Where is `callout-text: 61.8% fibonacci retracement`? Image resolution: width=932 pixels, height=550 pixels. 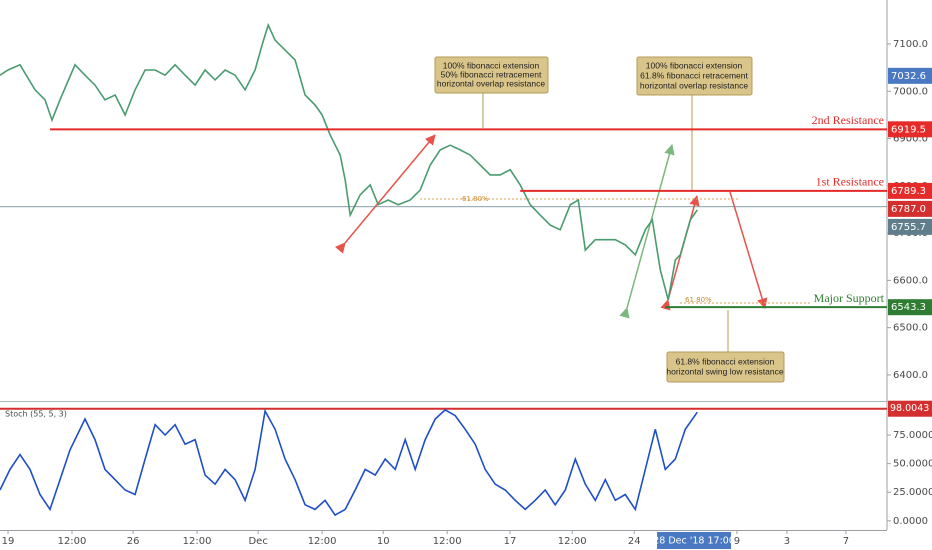
callout-text: 61.8% fibonacci retracement is located at coordinates (694, 75).